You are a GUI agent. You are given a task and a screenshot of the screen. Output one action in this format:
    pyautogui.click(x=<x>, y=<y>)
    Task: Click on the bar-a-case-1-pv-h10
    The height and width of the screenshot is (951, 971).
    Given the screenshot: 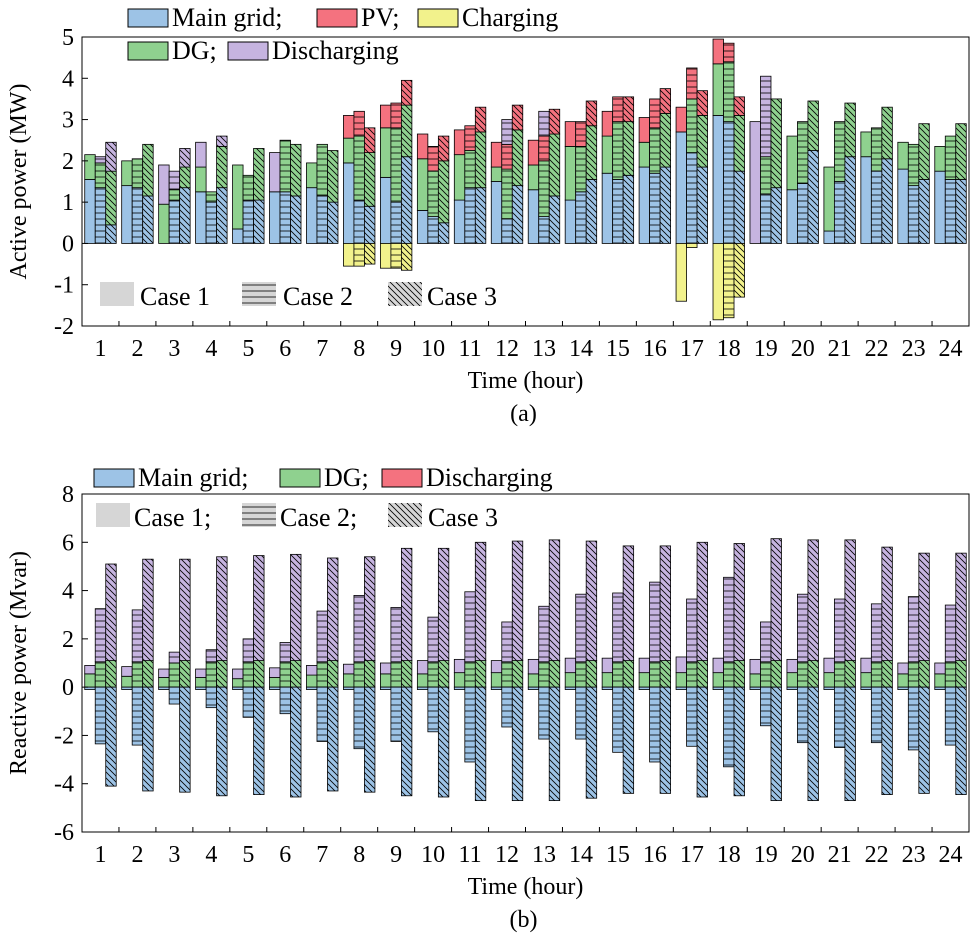 What is the action you would take?
    pyautogui.click(x=422, y=146)
    